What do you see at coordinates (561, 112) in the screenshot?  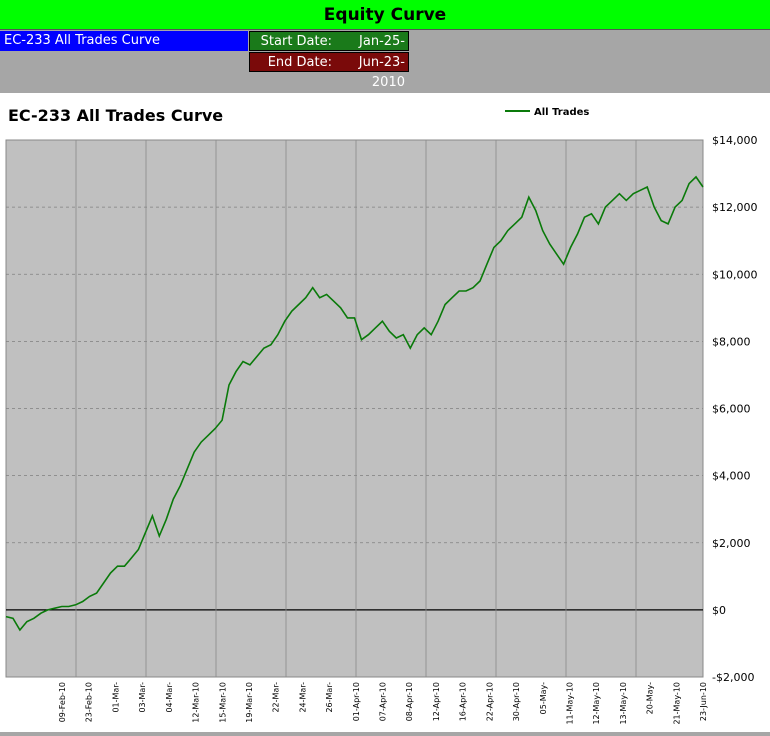 I see `legend-label-all-trades: All Trades` at bounding box center [561, 112].